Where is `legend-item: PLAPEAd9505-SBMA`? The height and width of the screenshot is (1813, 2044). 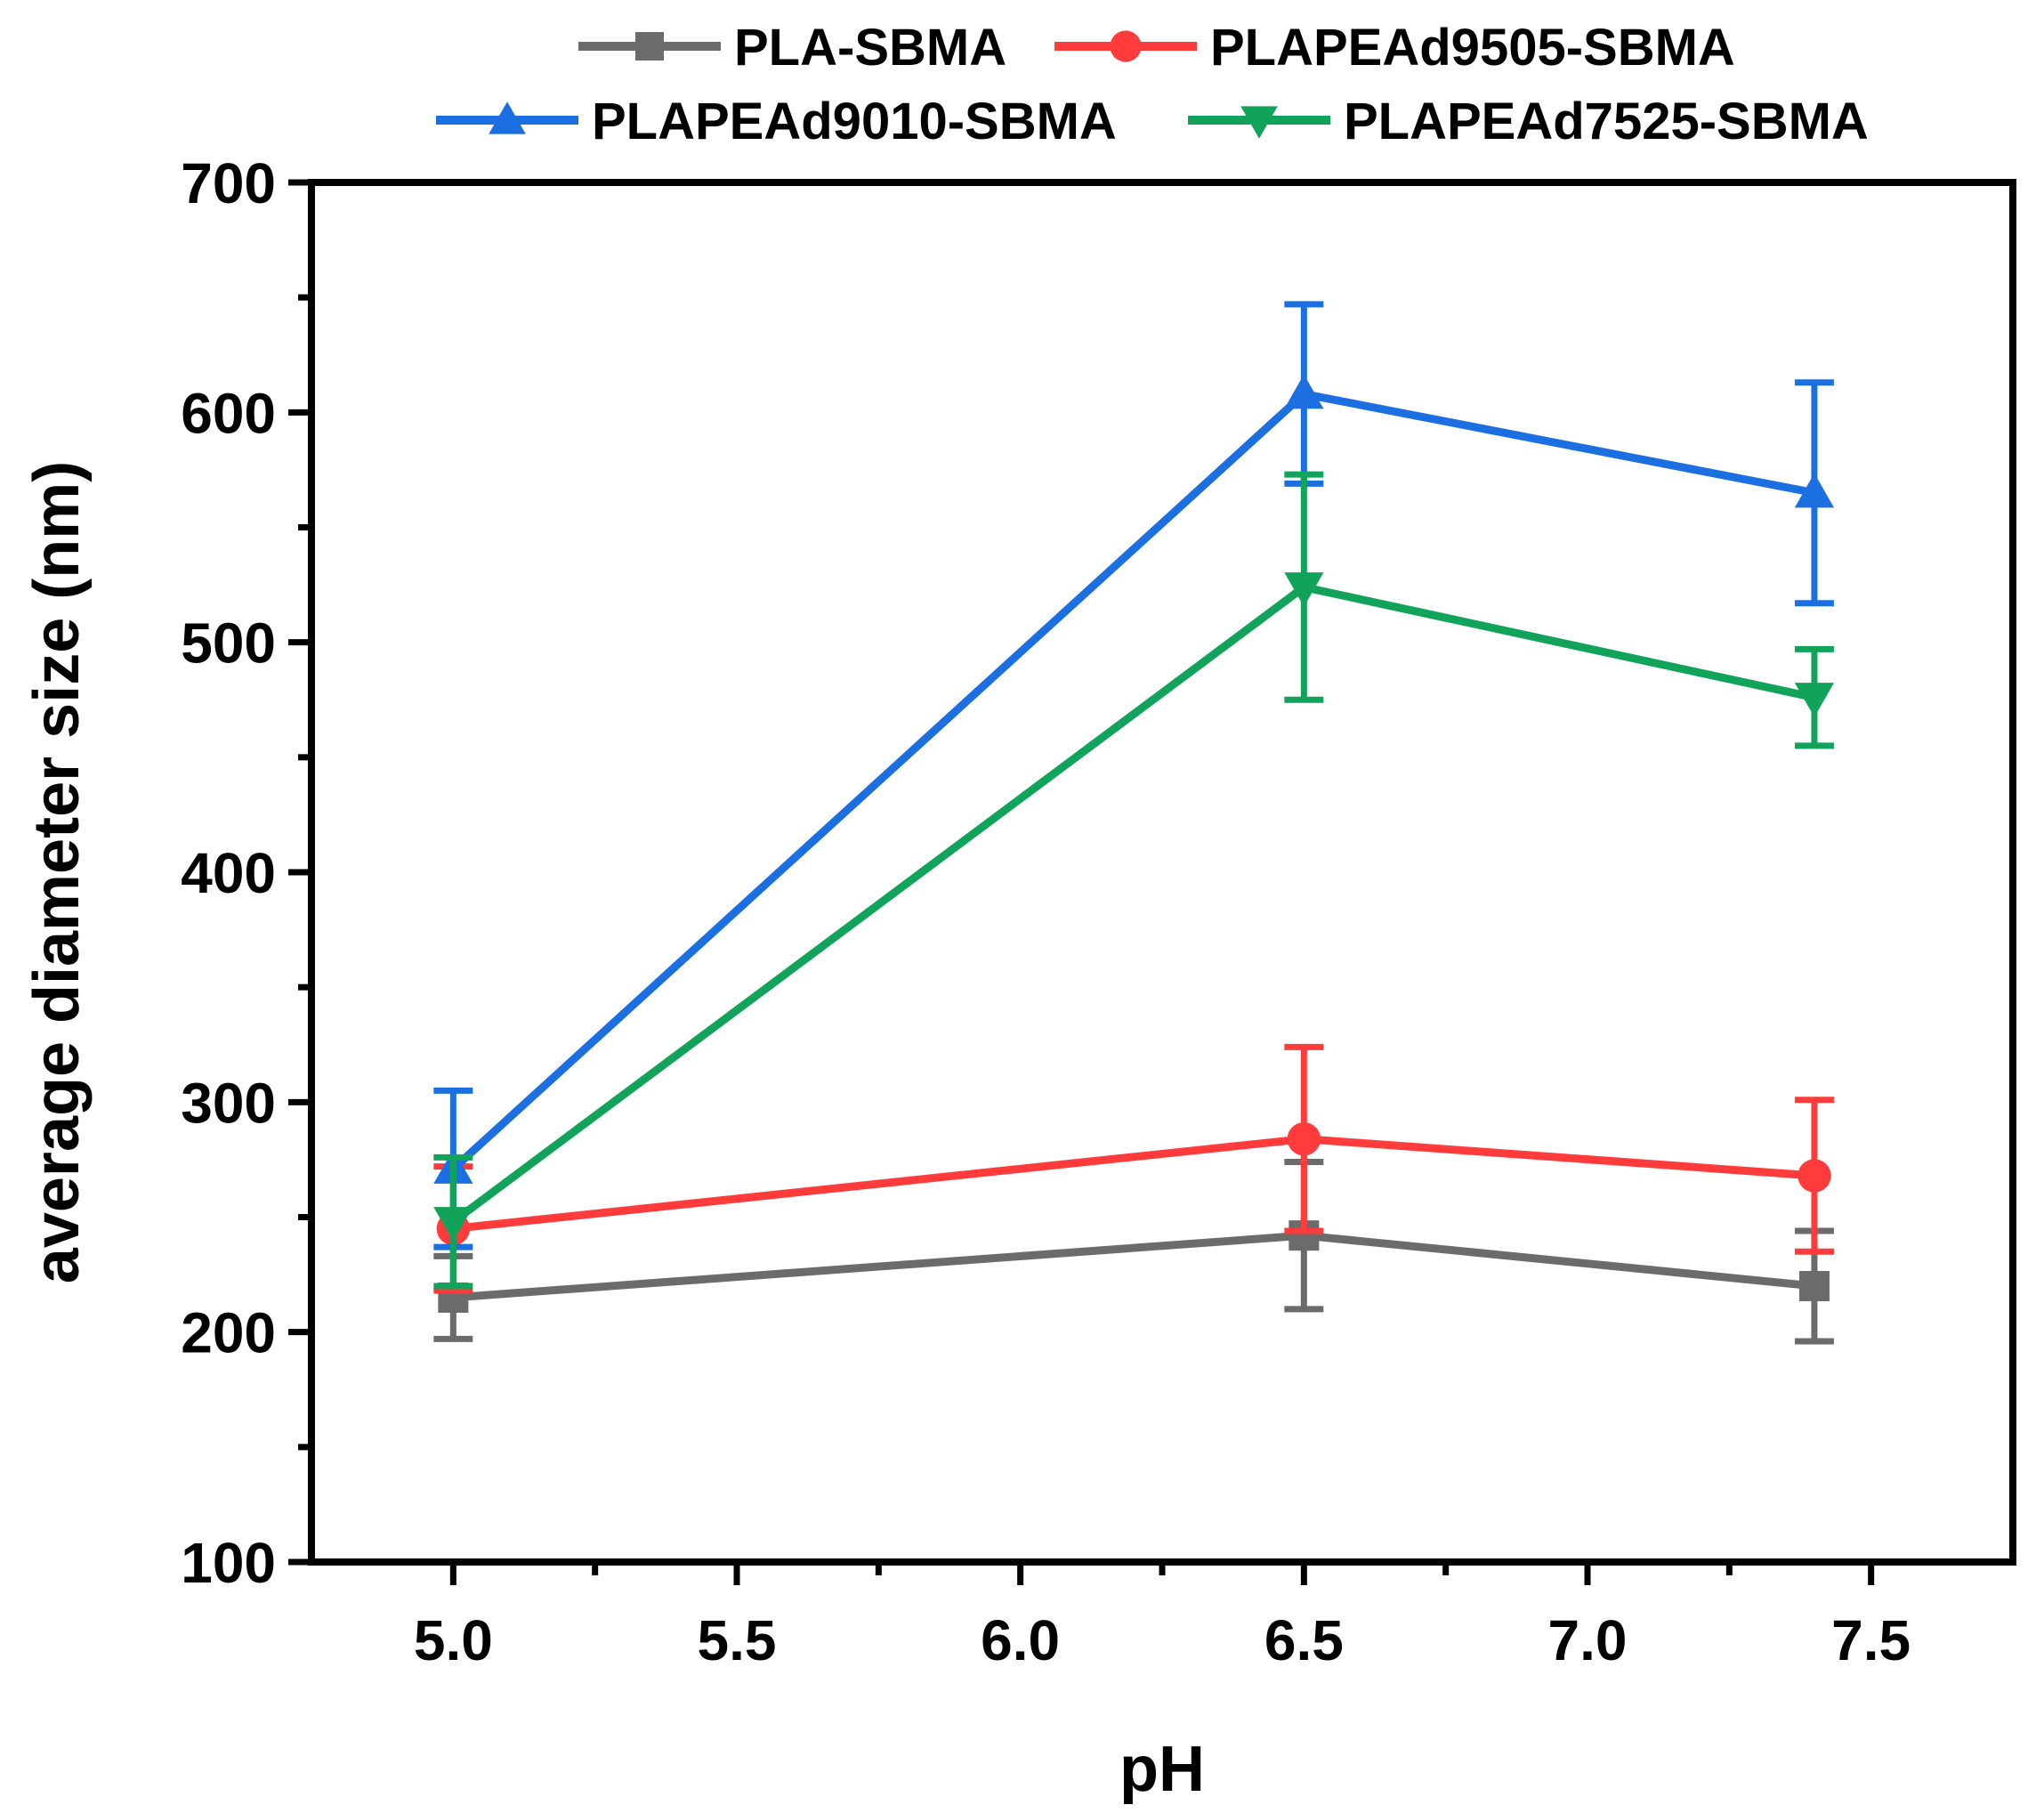 legend-item: PLAPEAd9505-SBMA is located at coordinates (1394, 48).